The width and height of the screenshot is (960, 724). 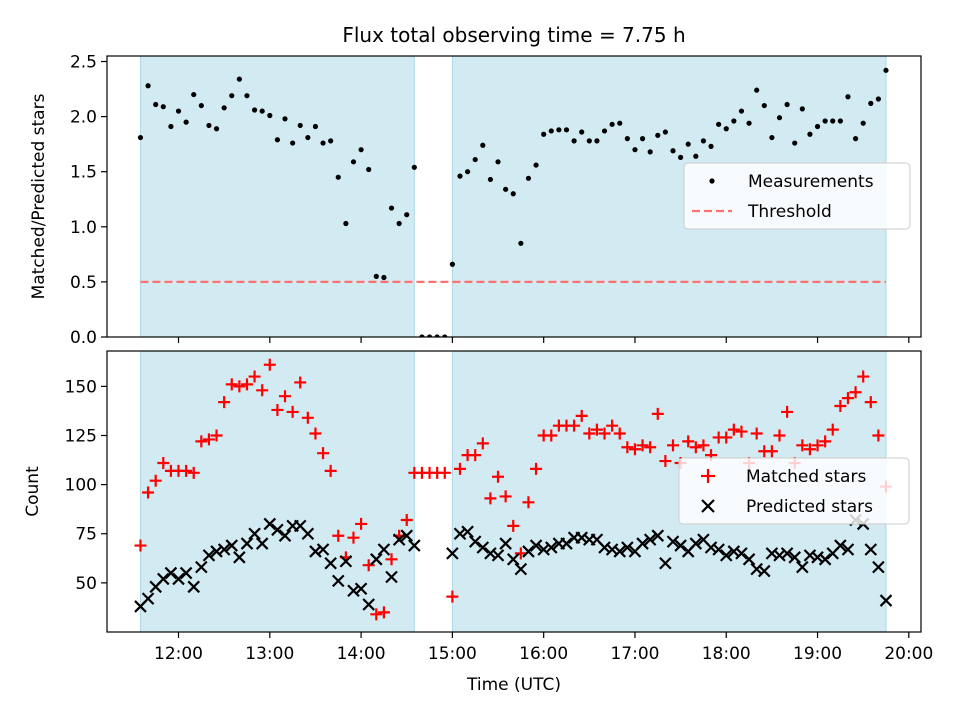 I want to click on y-tick-label: 125, so click(x=81, y=436).